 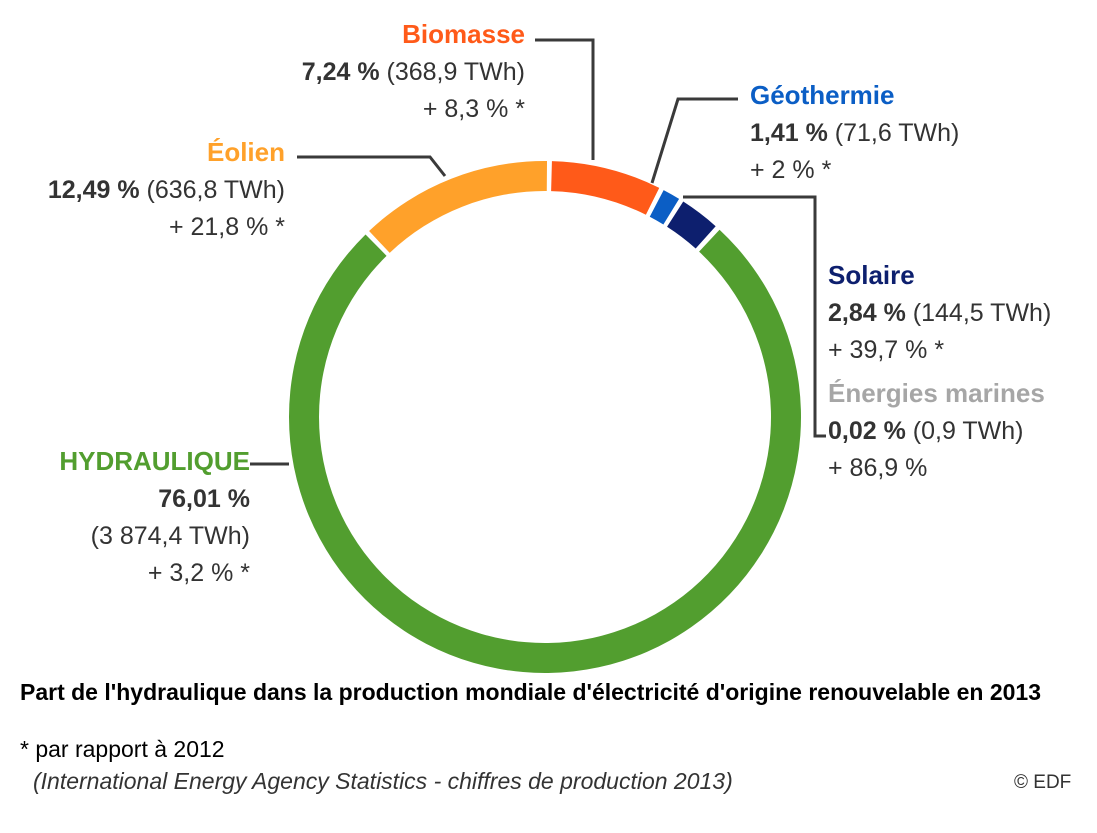 What do you see at coordinates (154, 461) in the screenshot?
I see `label-name-hydraulique: HYDRAULIQUE` at bounding box center [154, 461].